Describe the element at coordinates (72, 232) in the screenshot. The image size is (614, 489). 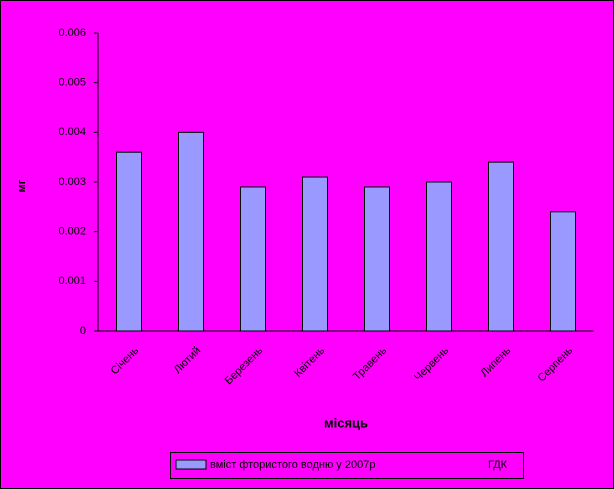
I see `y-tick-label: 0.002` at that location.